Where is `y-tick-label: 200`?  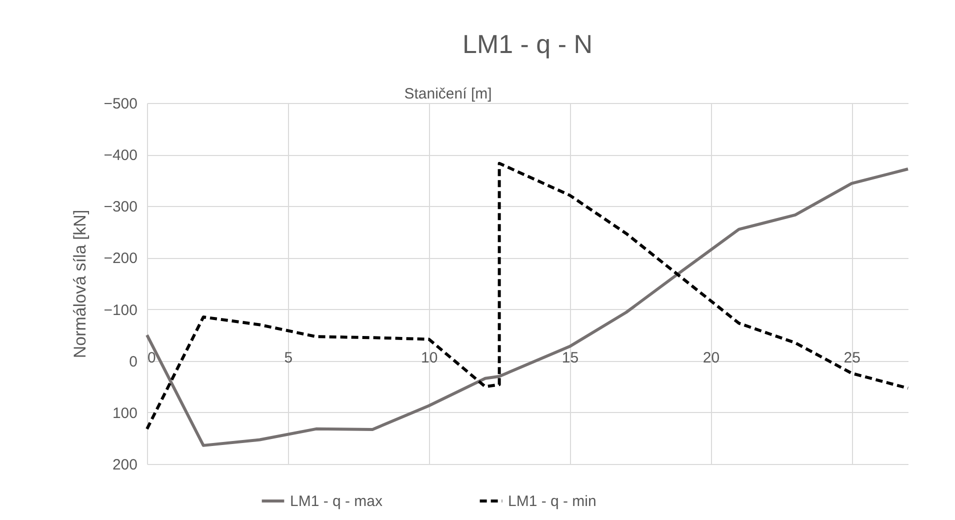 y-tick-label: 200 is located at coordinates (125, 465).